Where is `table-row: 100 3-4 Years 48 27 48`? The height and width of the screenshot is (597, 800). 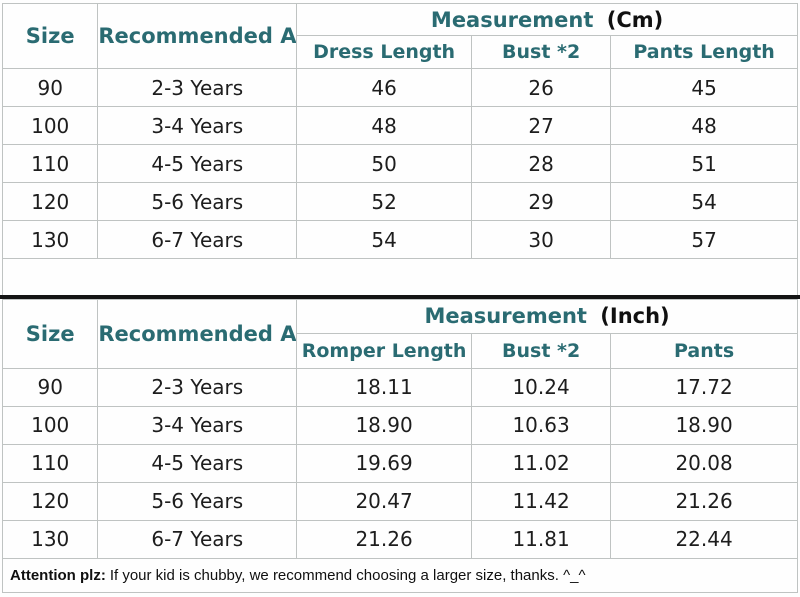 table-row: 100 3-4 Years 48 27 48 is located at coordinates (399, 125).